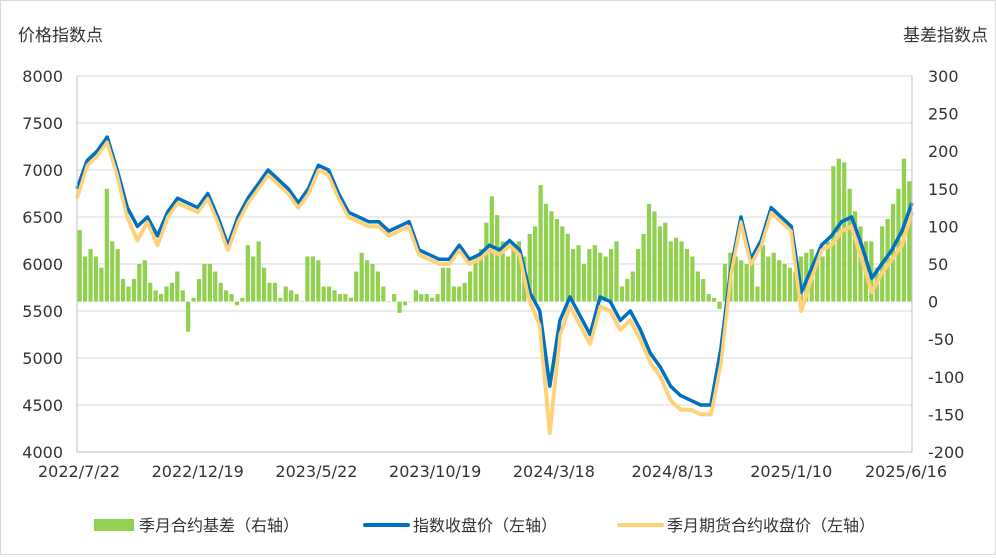 Image resolution: width=996 pixels, height=558 pixels. Describe the element at coordinates (673, 471) in the screenshot. I see `x-tick-label: 2024/8/13` at that location.